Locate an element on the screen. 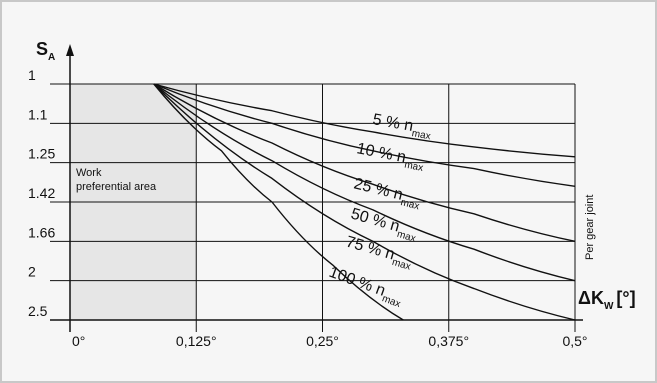 Image resolution: width=657 pixels, height=383 pixels. curve-label-25-percent: 25 % nmax is located at coordinates (387, 193).